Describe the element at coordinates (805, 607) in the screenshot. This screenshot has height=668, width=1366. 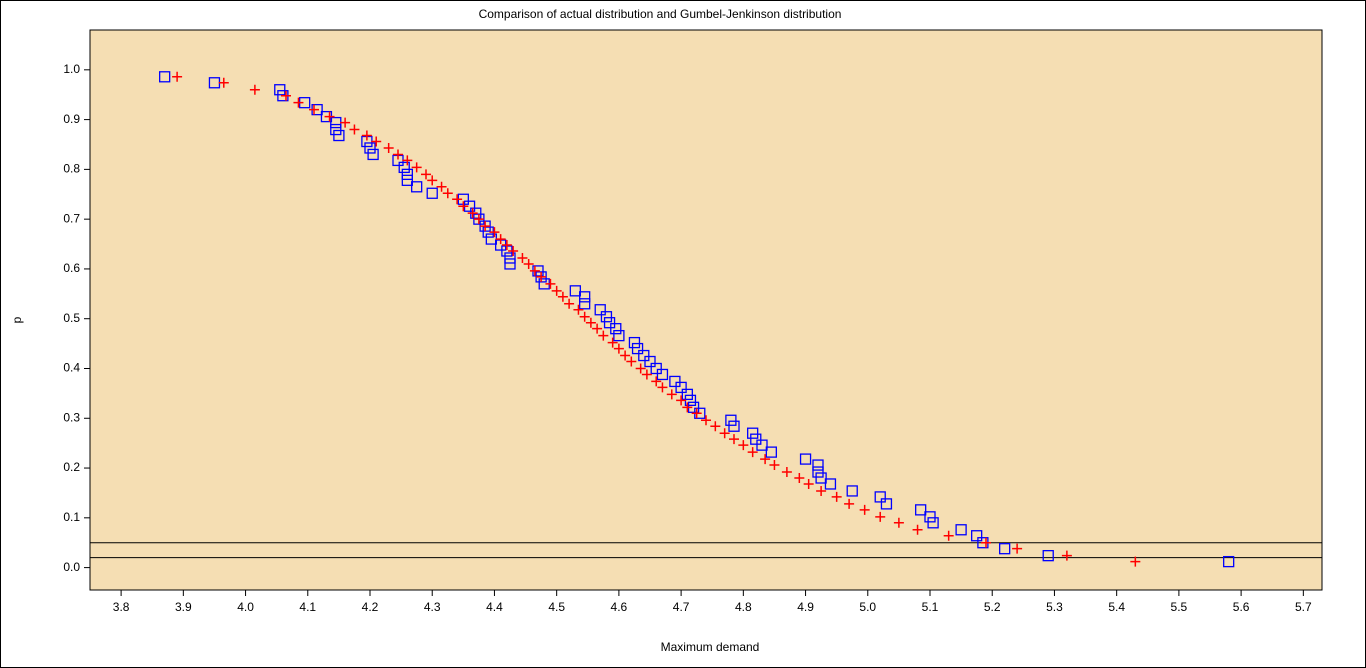
I see `x-tick-label: 4.9` at that location.